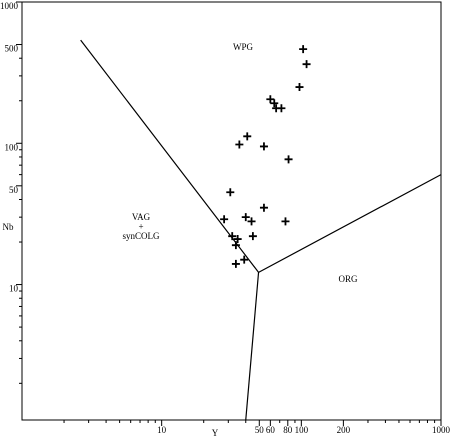  I want to click on y-tick-label: 50, so click(14, 190).